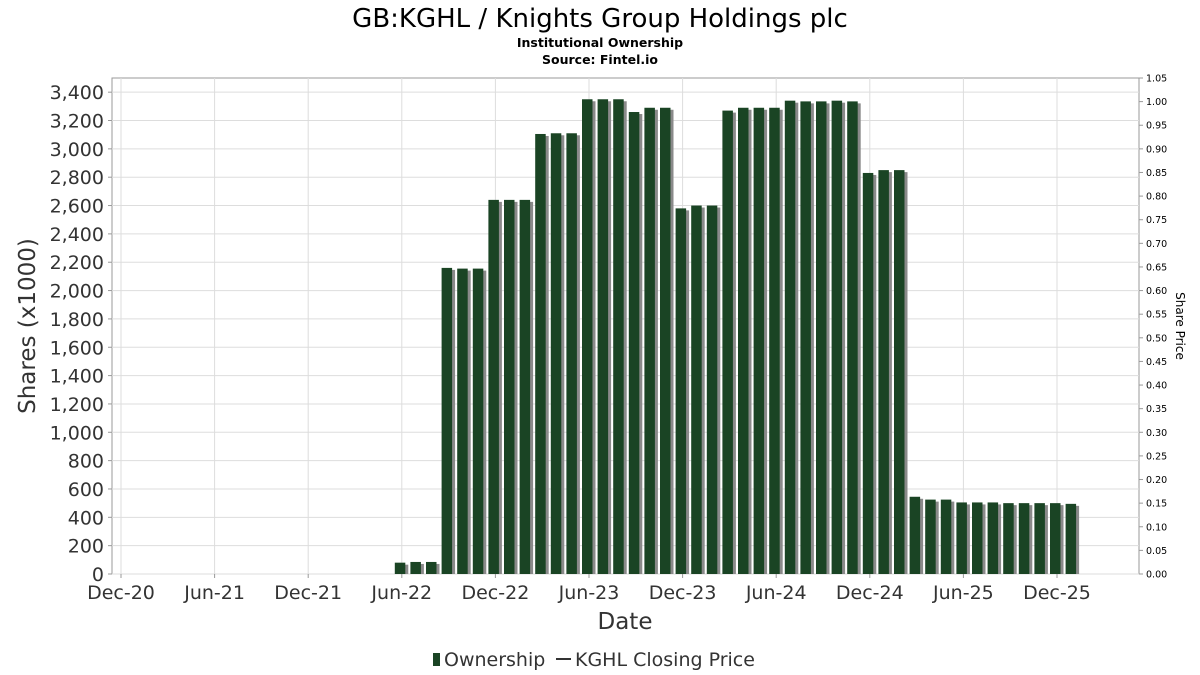 Image resolution: width=1200 pixels, height=675 pixels. Describe the element at coordinates (77, 263) in the screenshot. I see `y-tick-label: 2,200` at that location.